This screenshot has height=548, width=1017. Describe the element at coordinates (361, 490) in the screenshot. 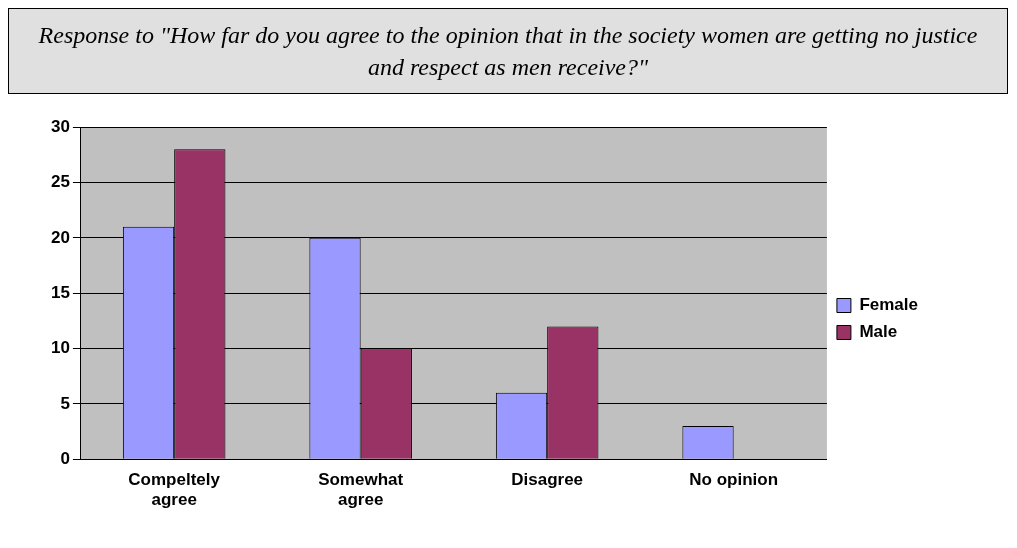

I see `x-tick-label: Somewhat agree` at that location.